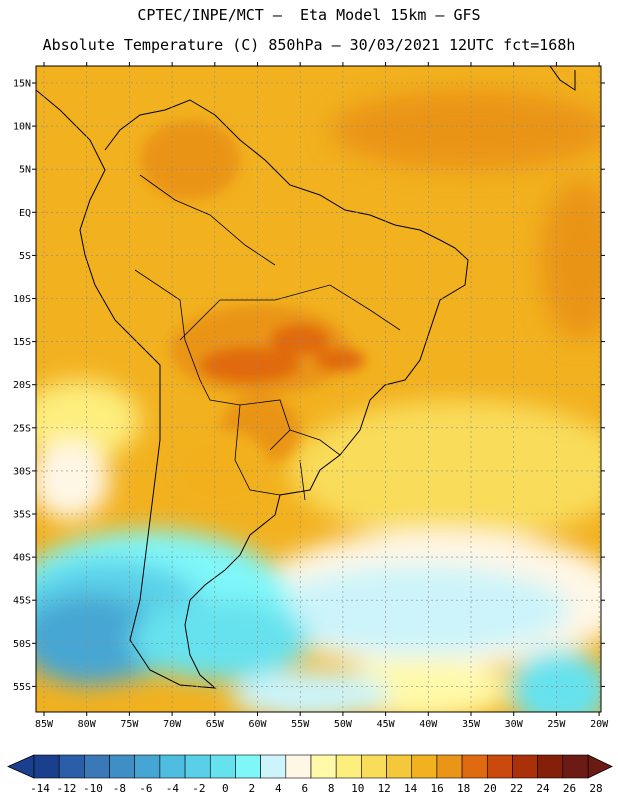 The image size is (618, 800). Describe the element at coordinates (300, 724) in the screenshot. I see `lon-tick-label: 55W` at that location.